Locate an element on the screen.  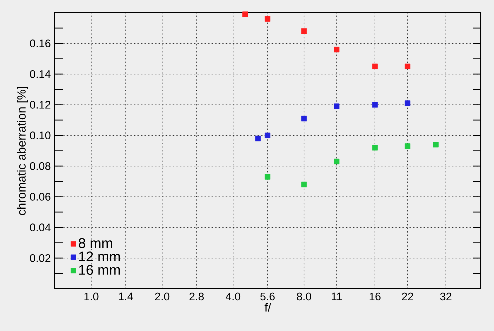
x-tick-label: 2.8 is located at coordinates (197, 296).